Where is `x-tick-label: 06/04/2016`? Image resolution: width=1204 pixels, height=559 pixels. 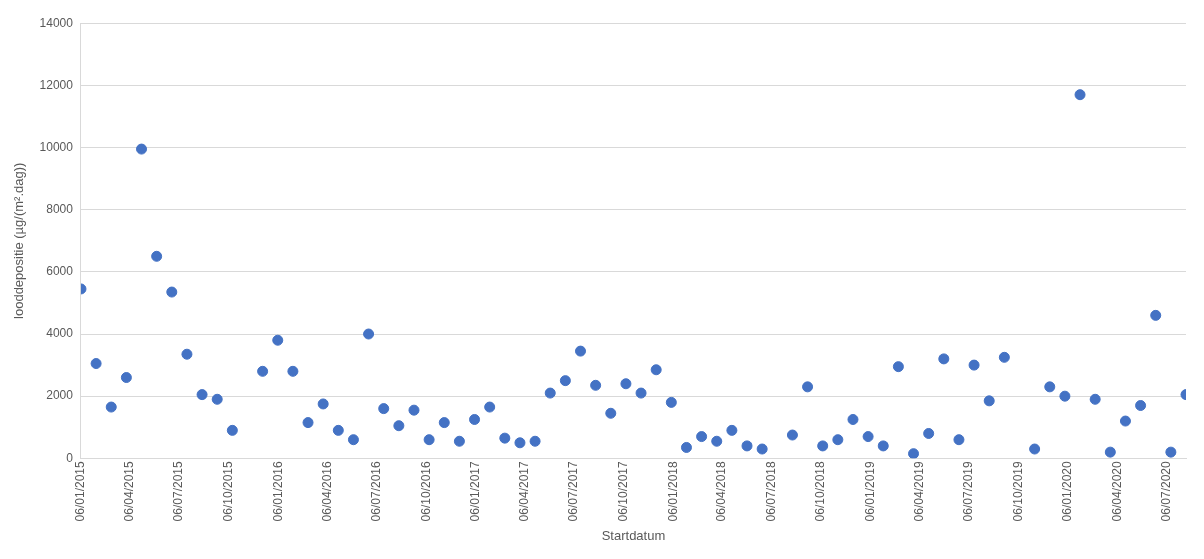
x-tick-label: 06/04/2016 is located at coordinates (326, 491).